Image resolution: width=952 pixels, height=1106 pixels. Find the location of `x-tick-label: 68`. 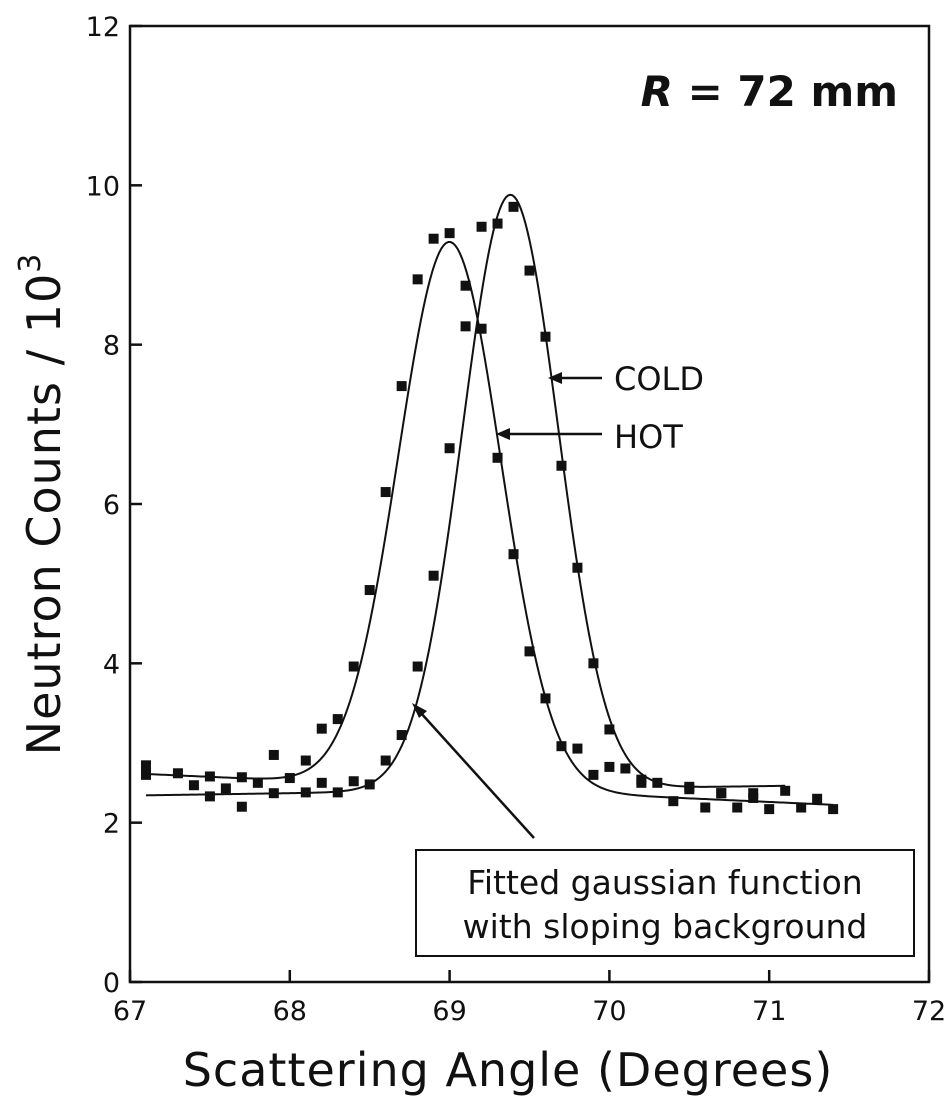

x-tick-label: 68 is located at coordinates (290, 1011).